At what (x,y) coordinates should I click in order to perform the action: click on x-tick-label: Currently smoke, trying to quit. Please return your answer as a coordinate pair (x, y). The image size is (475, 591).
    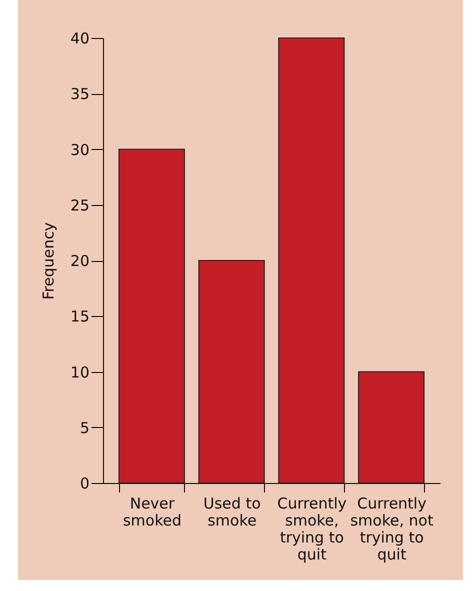
    Looking at the image, I should click on (312, 529).